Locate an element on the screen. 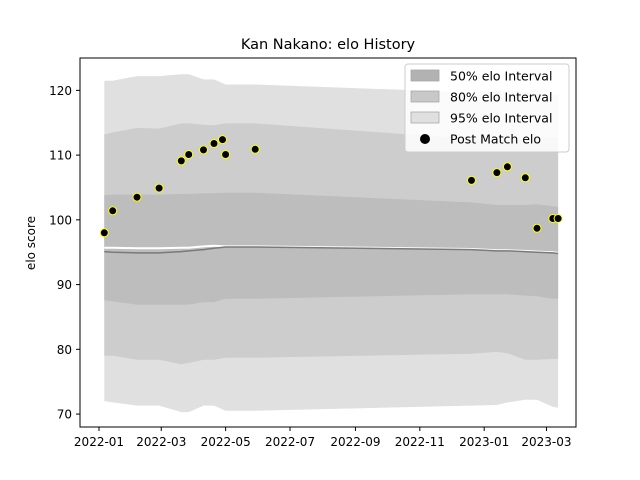 The width and height of the screenshot is (640, 480). median-elo-line is located at coordinates (331, 250).